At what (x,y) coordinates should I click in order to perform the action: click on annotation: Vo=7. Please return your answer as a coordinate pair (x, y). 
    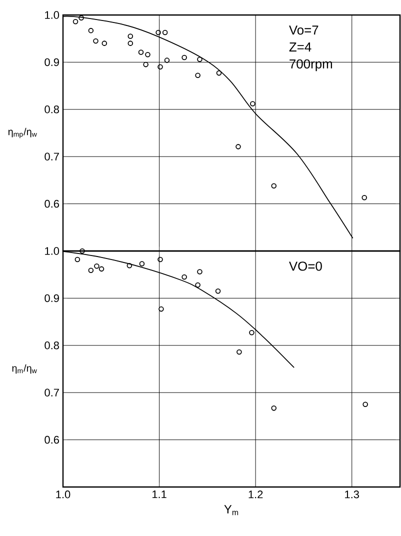
    Looking at the image, I should click on (303, 30).